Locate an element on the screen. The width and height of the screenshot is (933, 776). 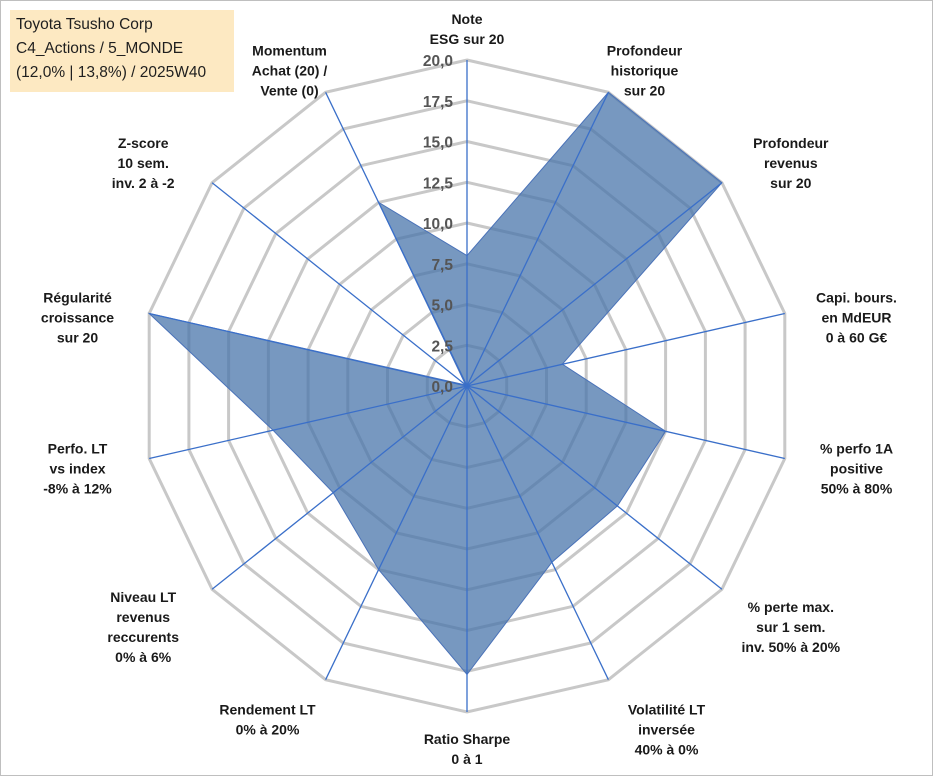
axis-label-line: Niveau LT is located at coordinates (143, 597).